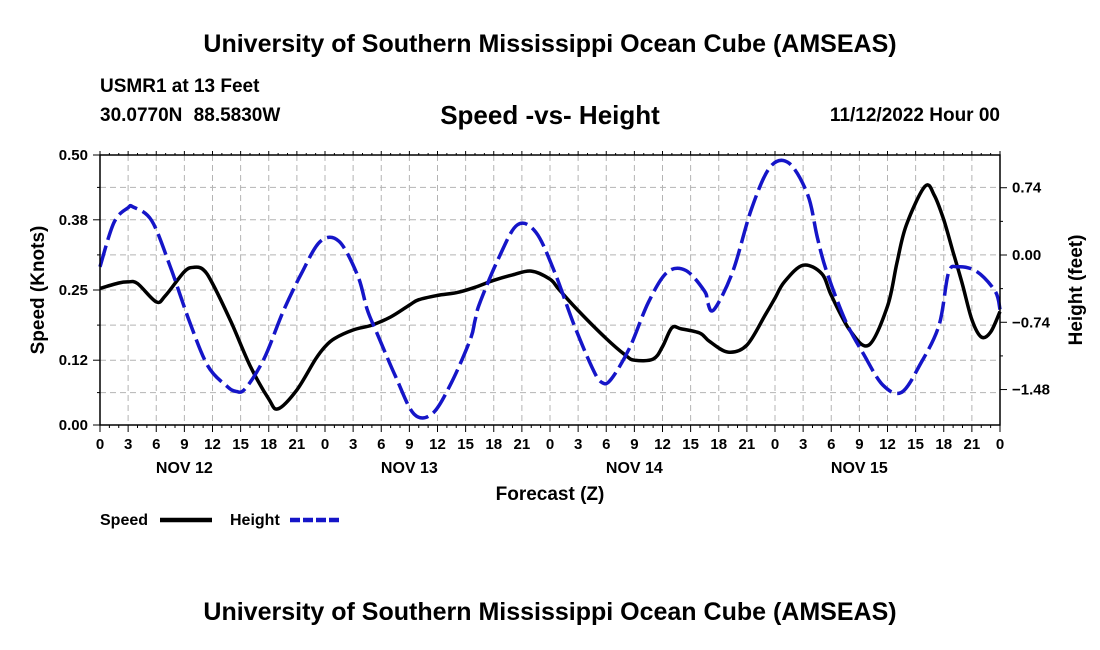  Describe the element at coordinates (73, 155) in the screenshot. I see `y-tick-label-left: 0.50` at that location.